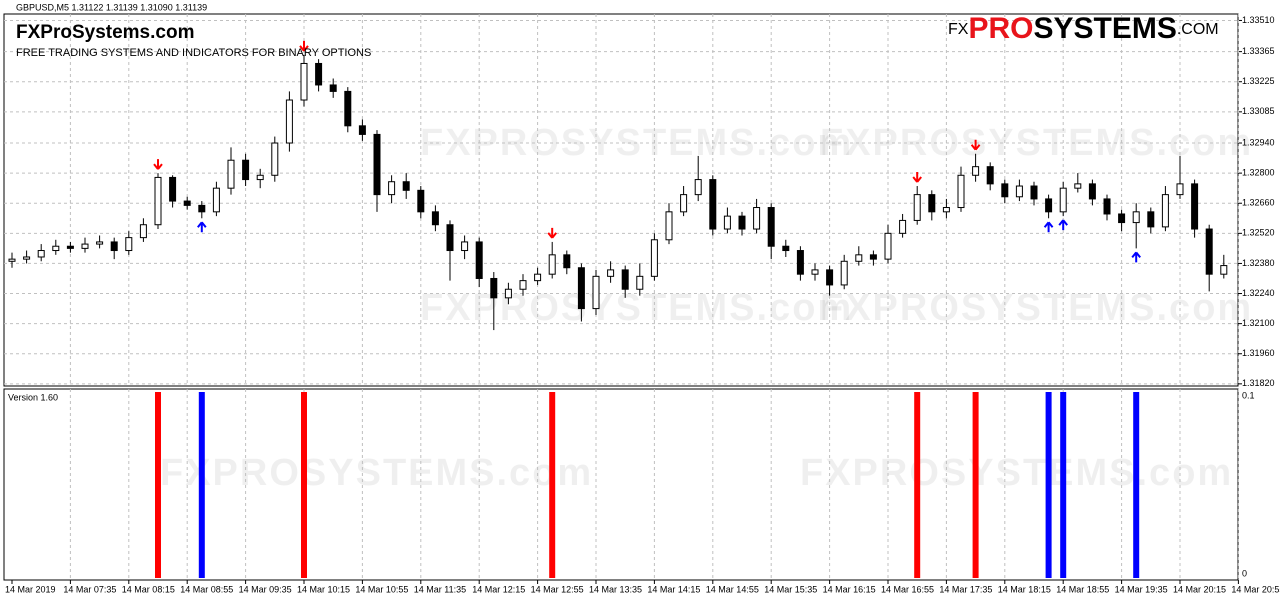 This screenshot has width=1280, height=600. Describe the element at coordinates (1255, 589) in the screenshot. I see `x-tick-label: 14 Mar 20:55` at that location.